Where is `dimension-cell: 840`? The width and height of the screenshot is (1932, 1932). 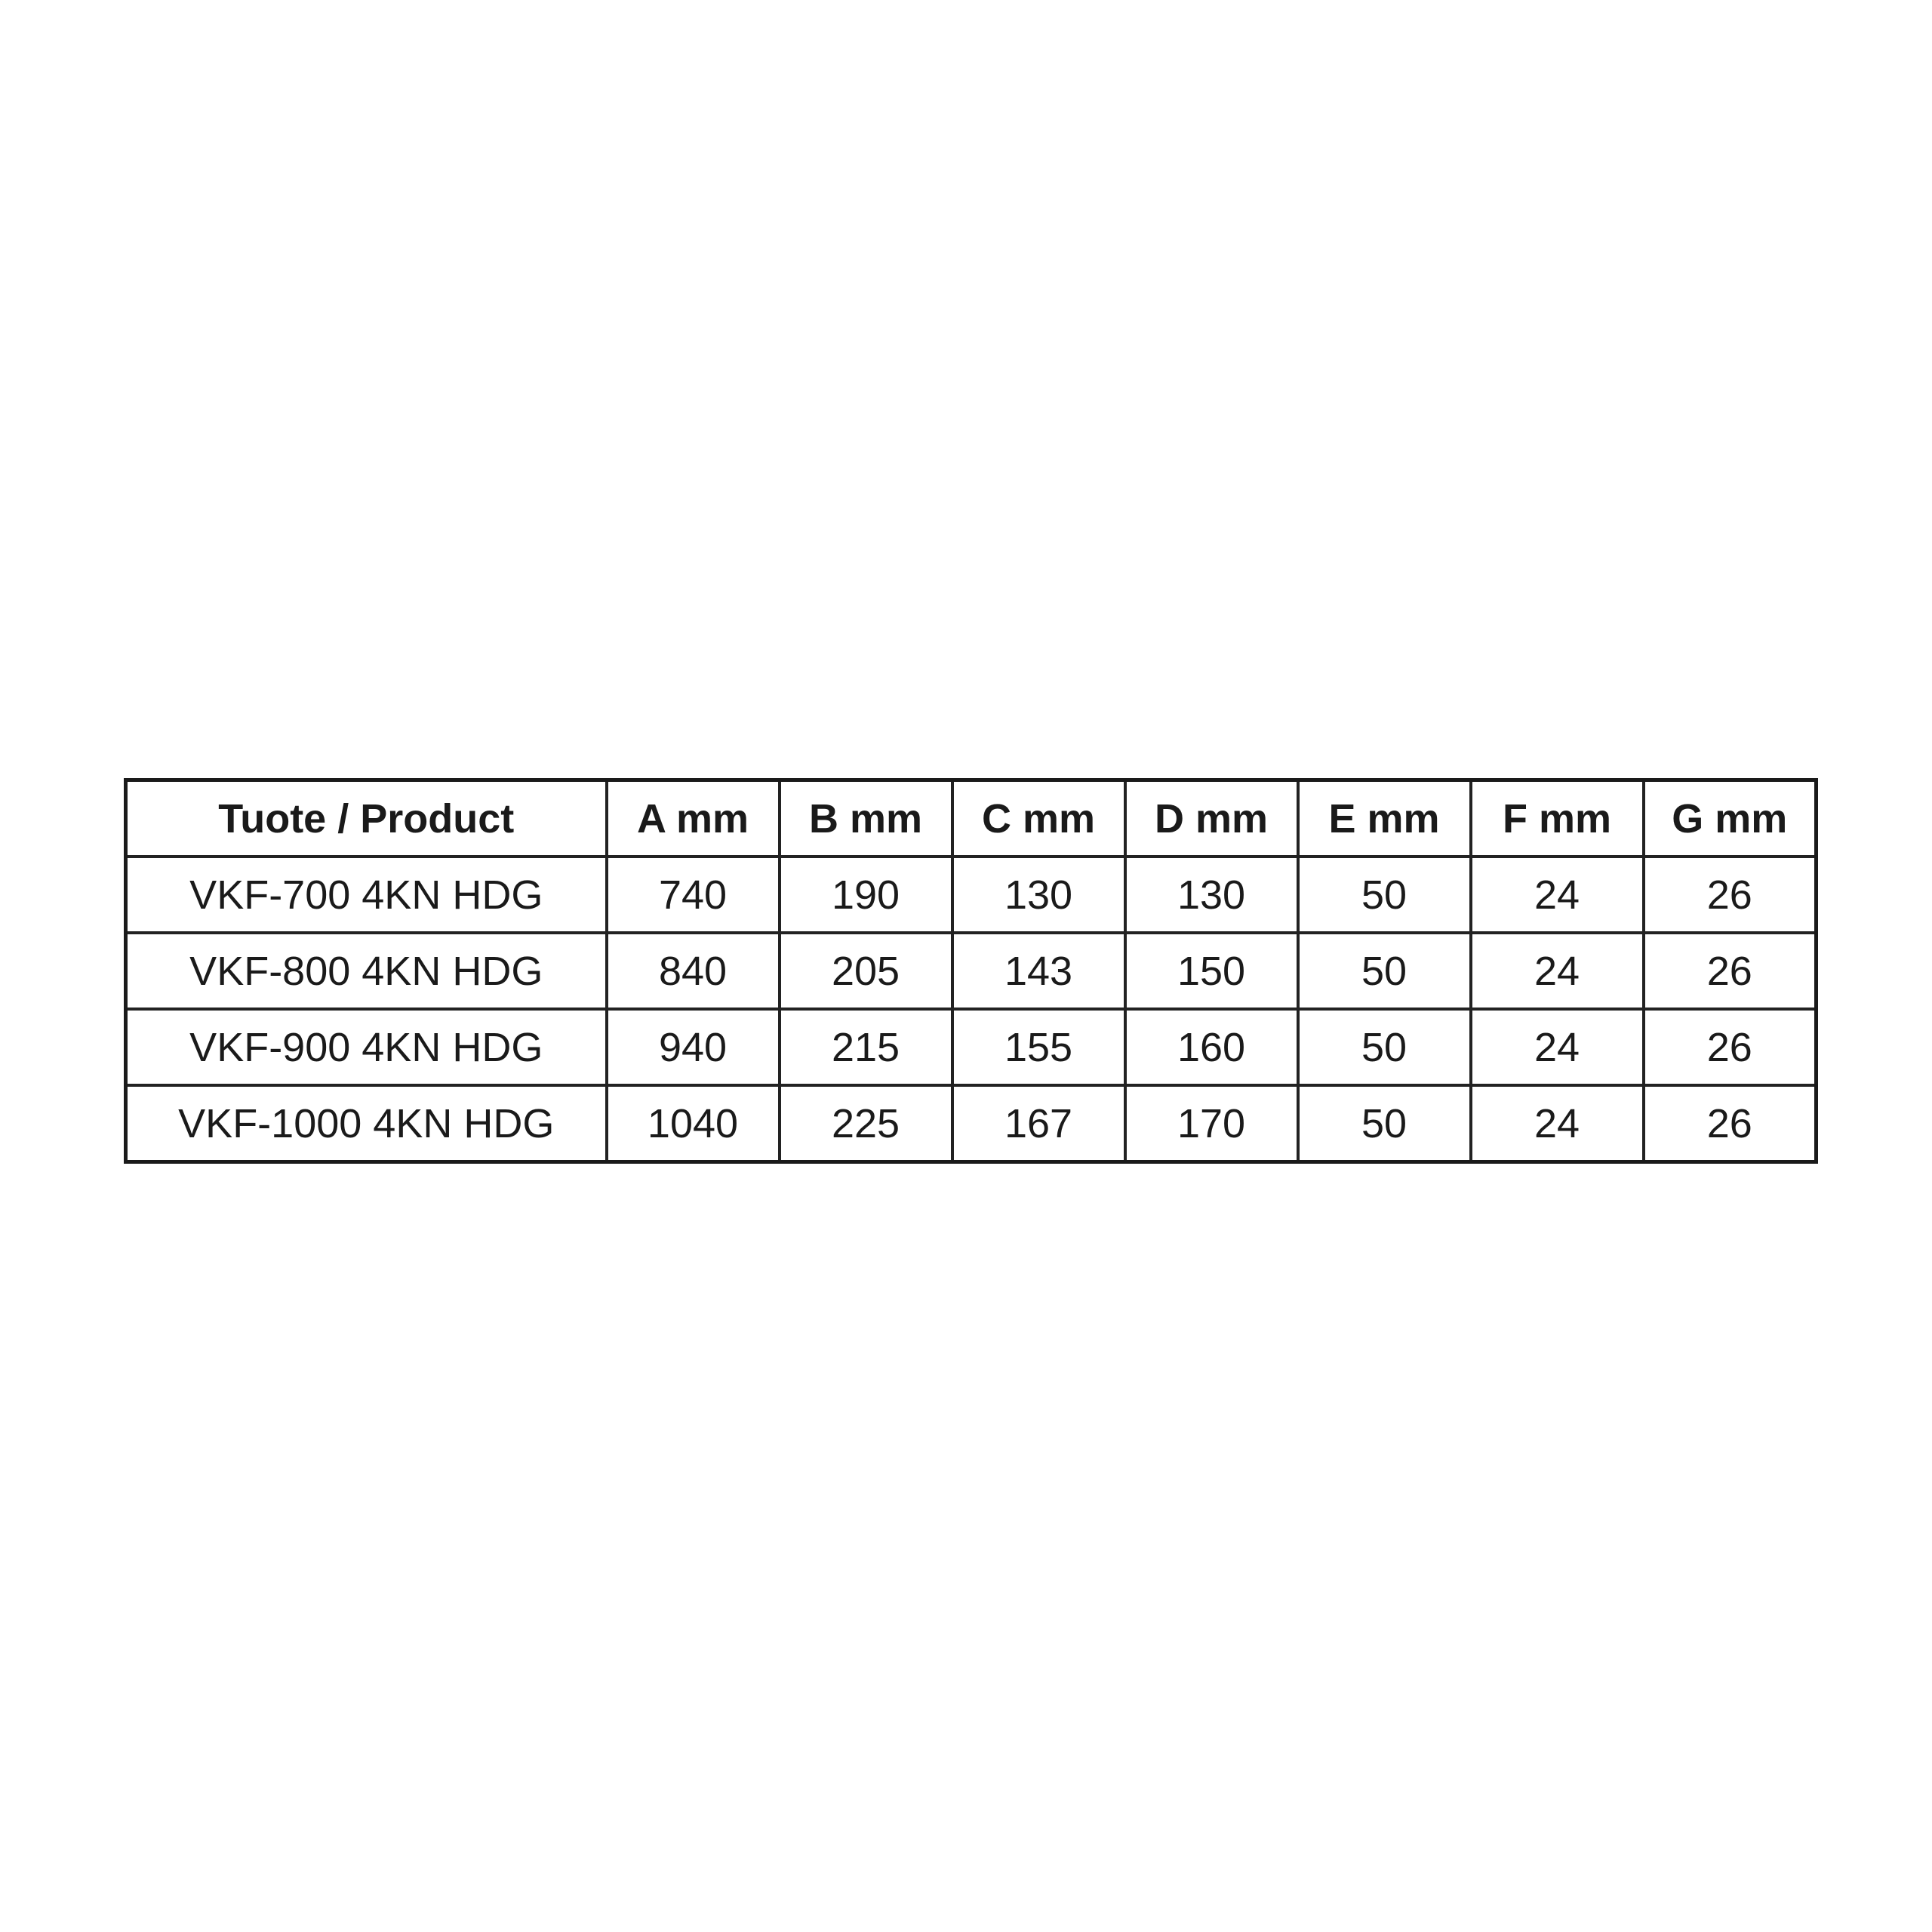
dimension-cell: 840 is located at coordinates (693, 971).